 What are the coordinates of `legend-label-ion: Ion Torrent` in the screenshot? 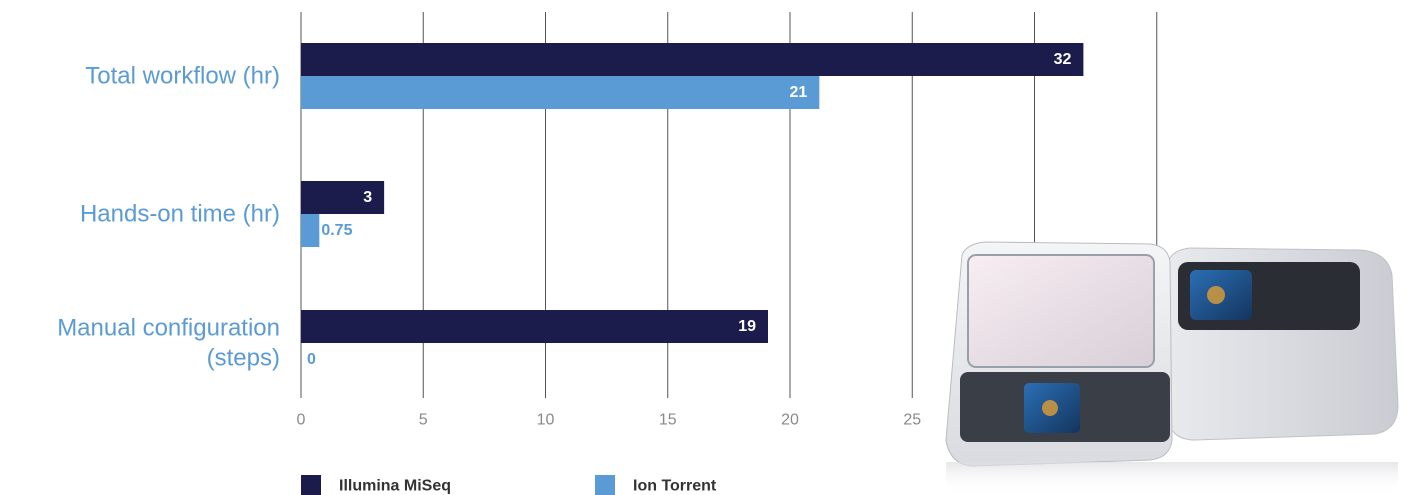 It's located at (675, 486).